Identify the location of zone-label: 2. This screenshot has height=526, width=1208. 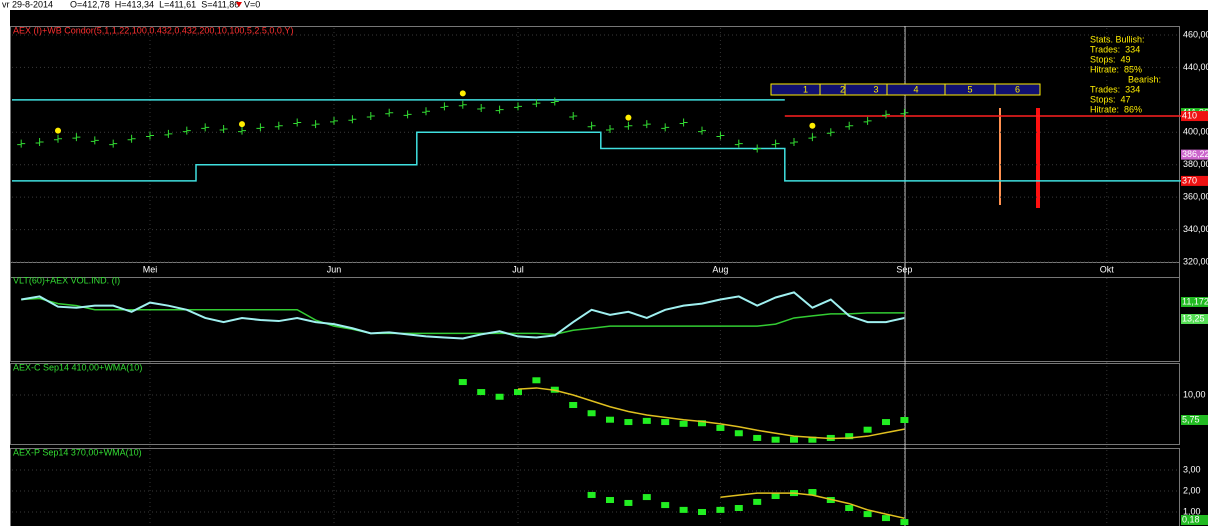
(842, 89).